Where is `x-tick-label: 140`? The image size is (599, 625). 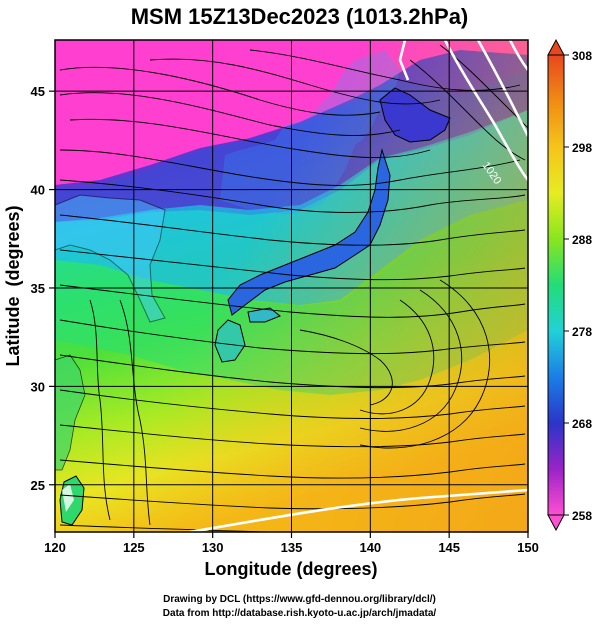
x-tick-label: 140 is located at coordinates (370, 547).